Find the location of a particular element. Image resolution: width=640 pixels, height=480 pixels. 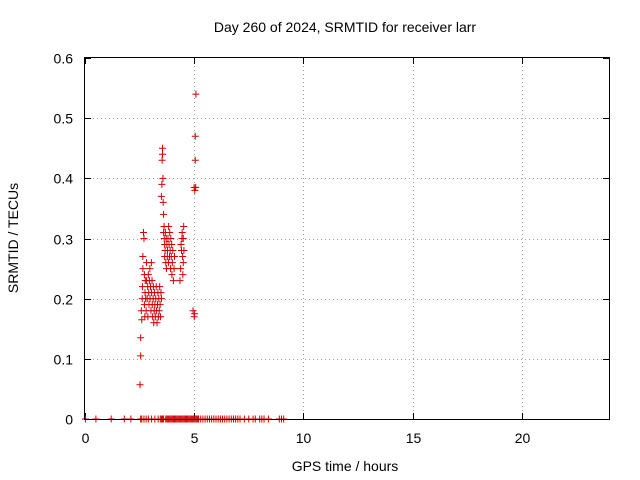

y-tick-label: 0.4 is located at coordinates (64, 179).